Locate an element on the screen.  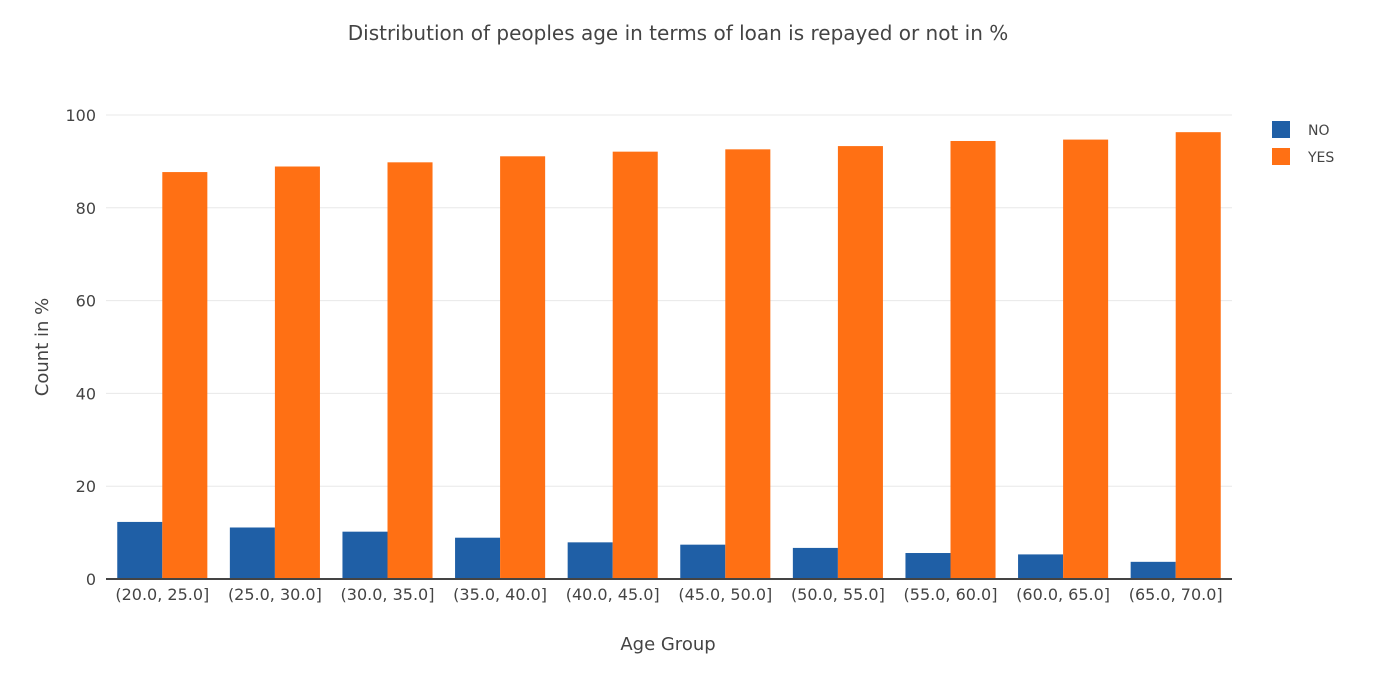
x-tick-label: (25.0, 30.0] is located at coordinates (275, 594).